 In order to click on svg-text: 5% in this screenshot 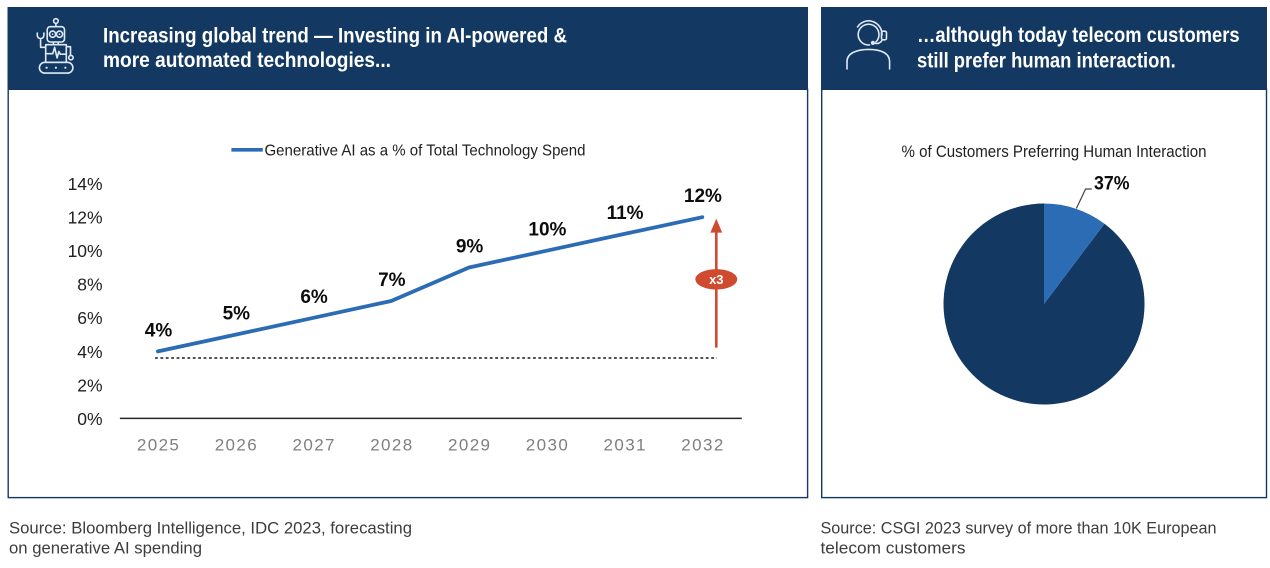, I will do `click(237, 314)`.